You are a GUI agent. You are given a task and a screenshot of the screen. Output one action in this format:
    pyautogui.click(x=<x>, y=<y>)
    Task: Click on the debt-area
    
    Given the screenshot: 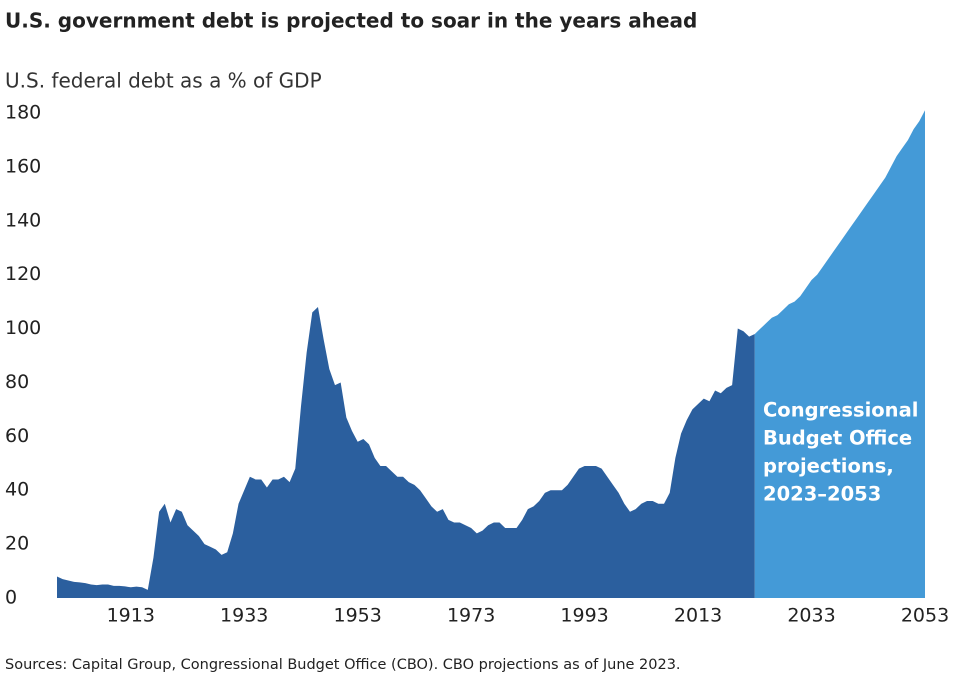 What is the action you would take?
    pyautogui.click(x=839, y=354)
    